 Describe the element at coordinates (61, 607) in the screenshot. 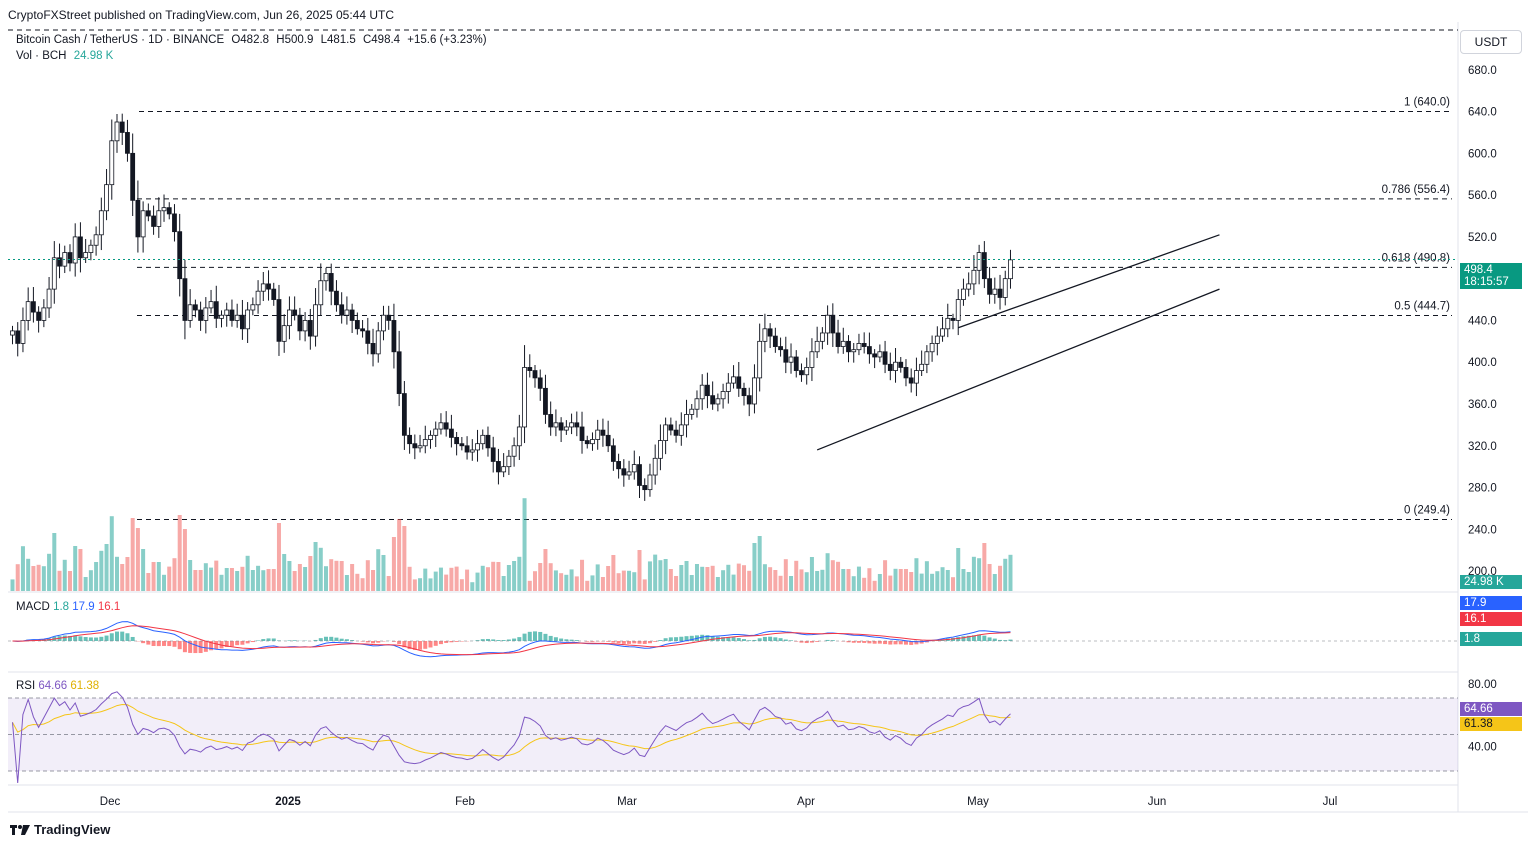

I see `macd-hist-value: 1.8` at that location.